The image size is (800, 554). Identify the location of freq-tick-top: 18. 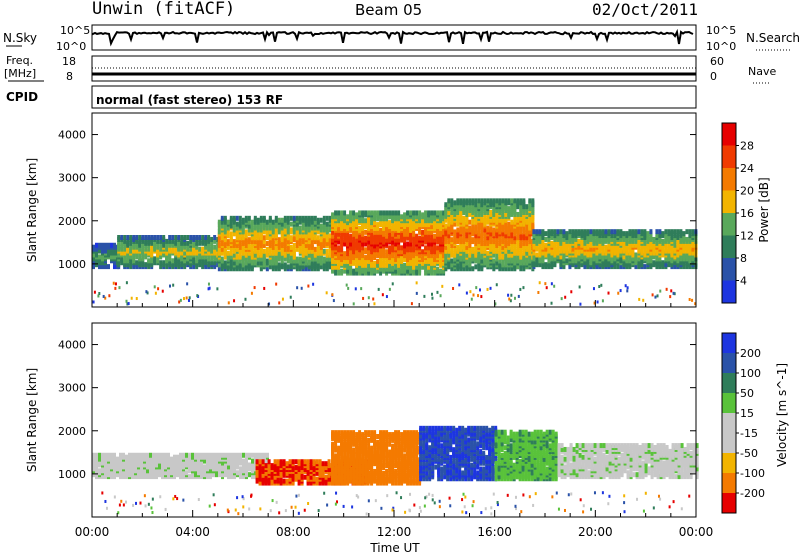
(69, 61).